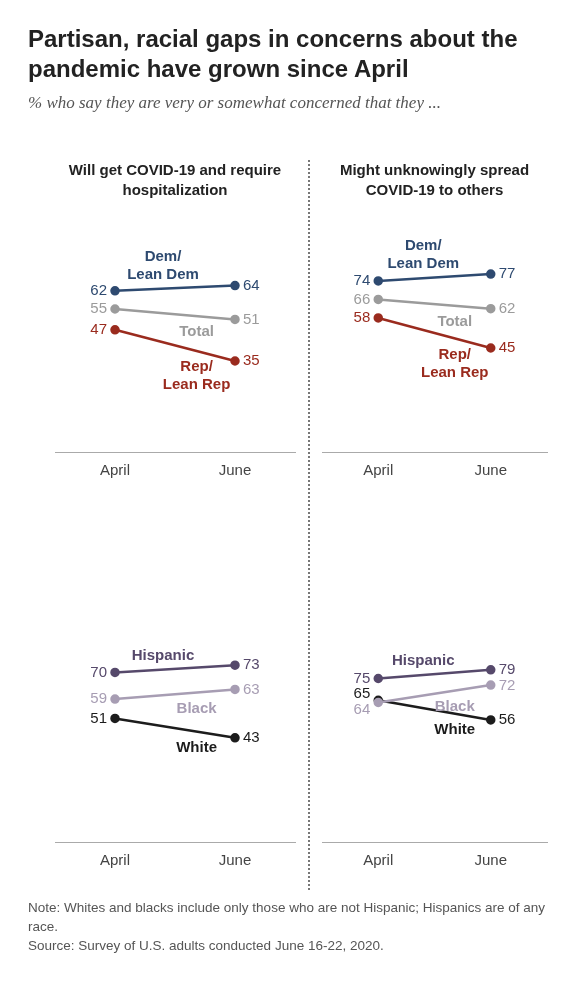  Describe the element at coordinates (273, 54) in the screenshot. I see `text: Partisan, racial gaps in concerns about the pandemic have grown since April` at that location.